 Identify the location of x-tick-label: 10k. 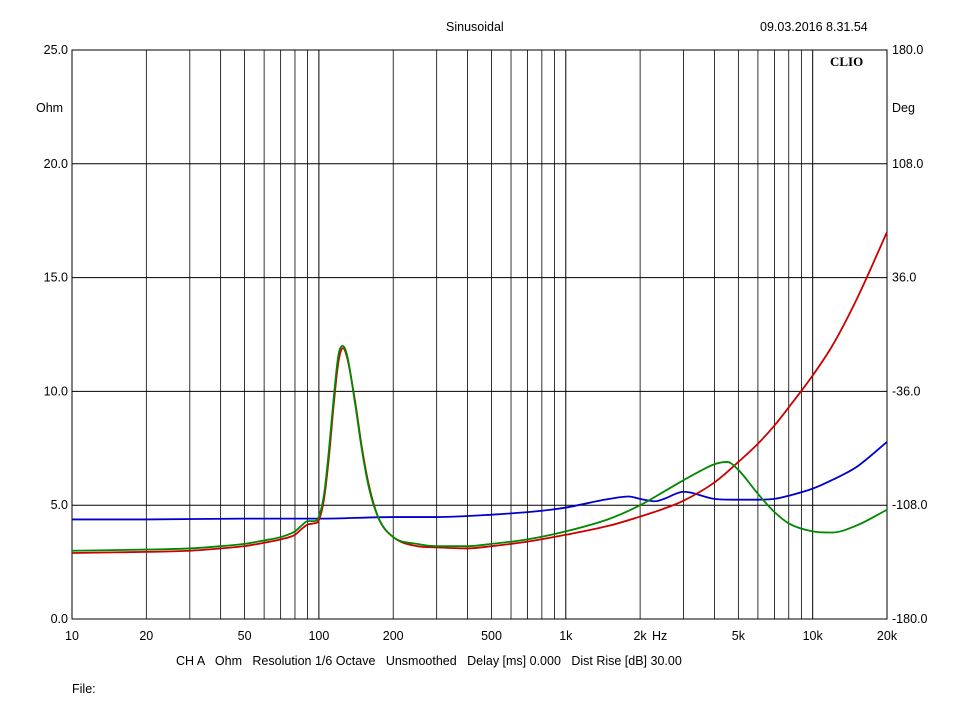
(813, 636).